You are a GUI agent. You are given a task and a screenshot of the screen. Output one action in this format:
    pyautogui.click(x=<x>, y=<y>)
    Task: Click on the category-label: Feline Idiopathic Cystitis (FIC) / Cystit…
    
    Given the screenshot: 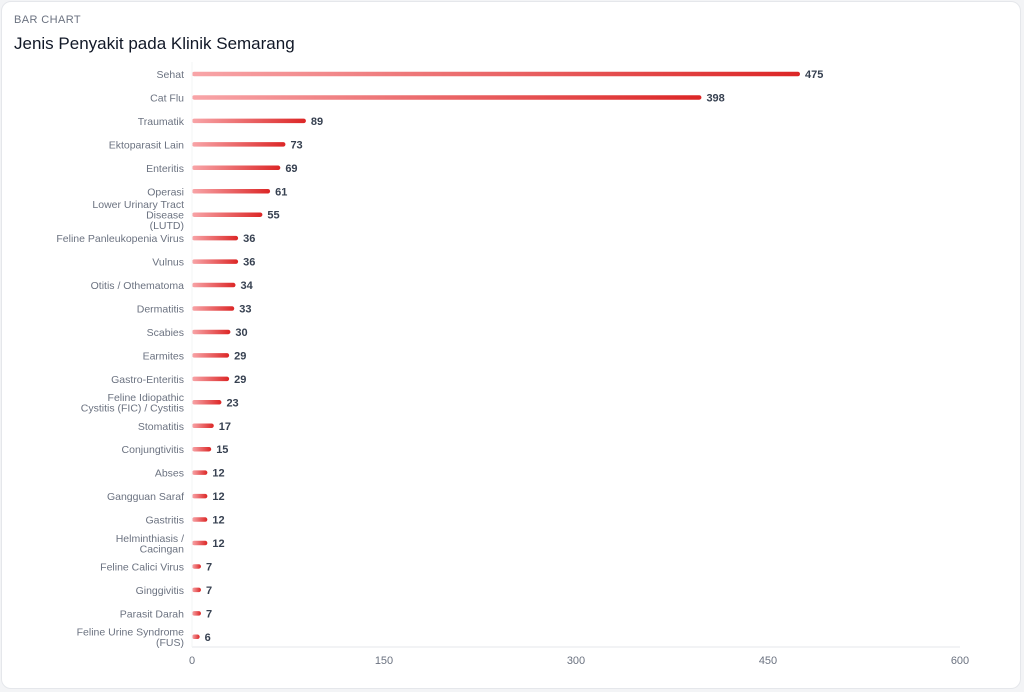 What is the action you would take?
    pyautogui.click(x=132, y=403)
    